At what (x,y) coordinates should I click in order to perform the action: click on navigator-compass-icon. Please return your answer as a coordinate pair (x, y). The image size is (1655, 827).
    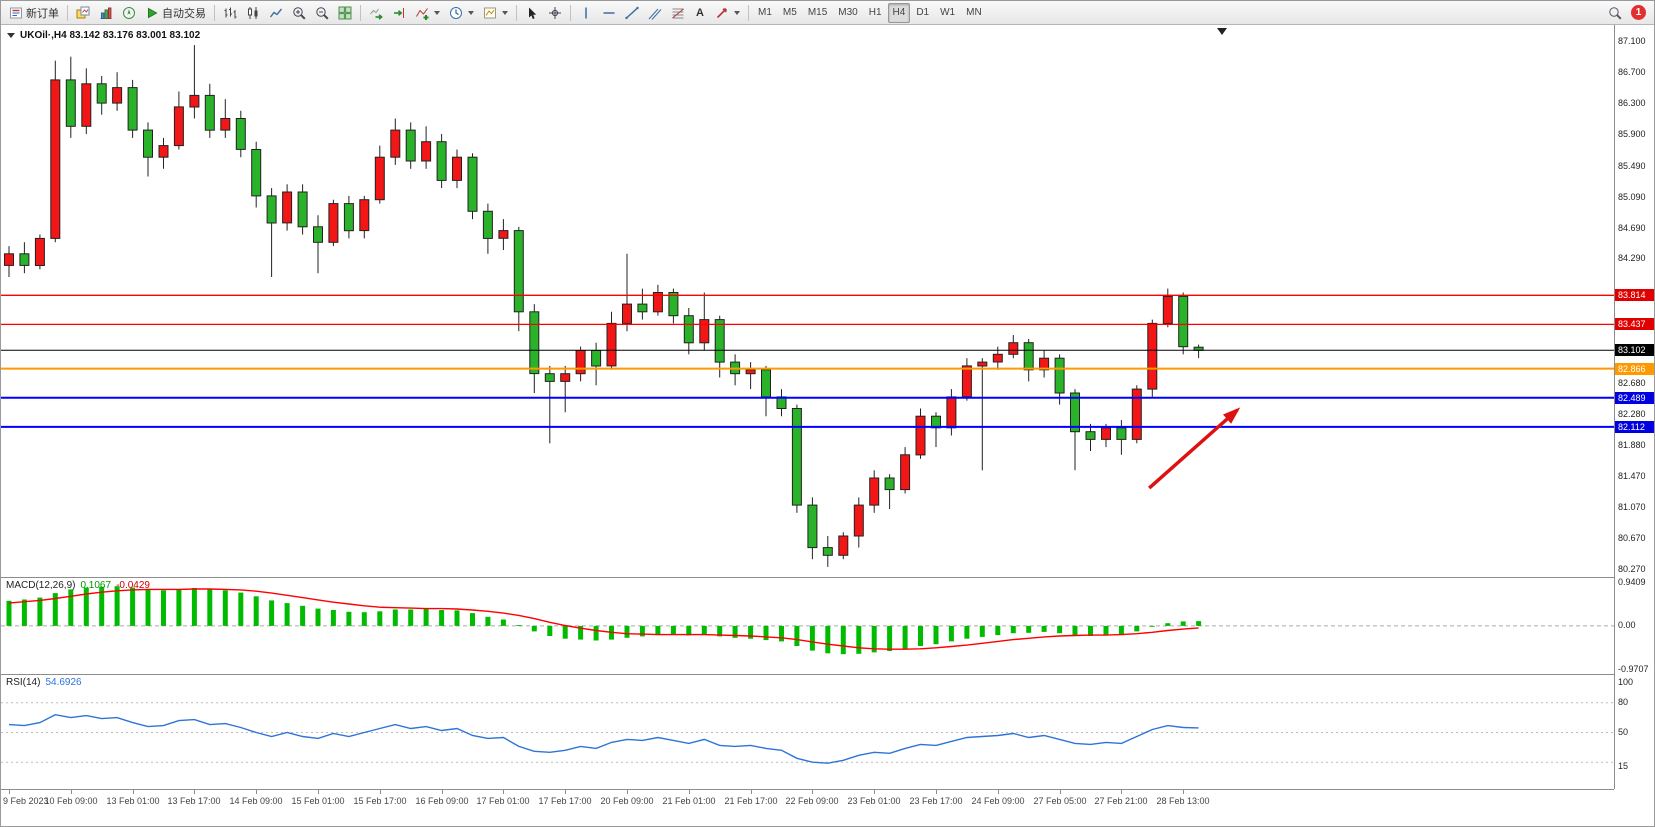
    Looking at the image, I should click on (129, 13).